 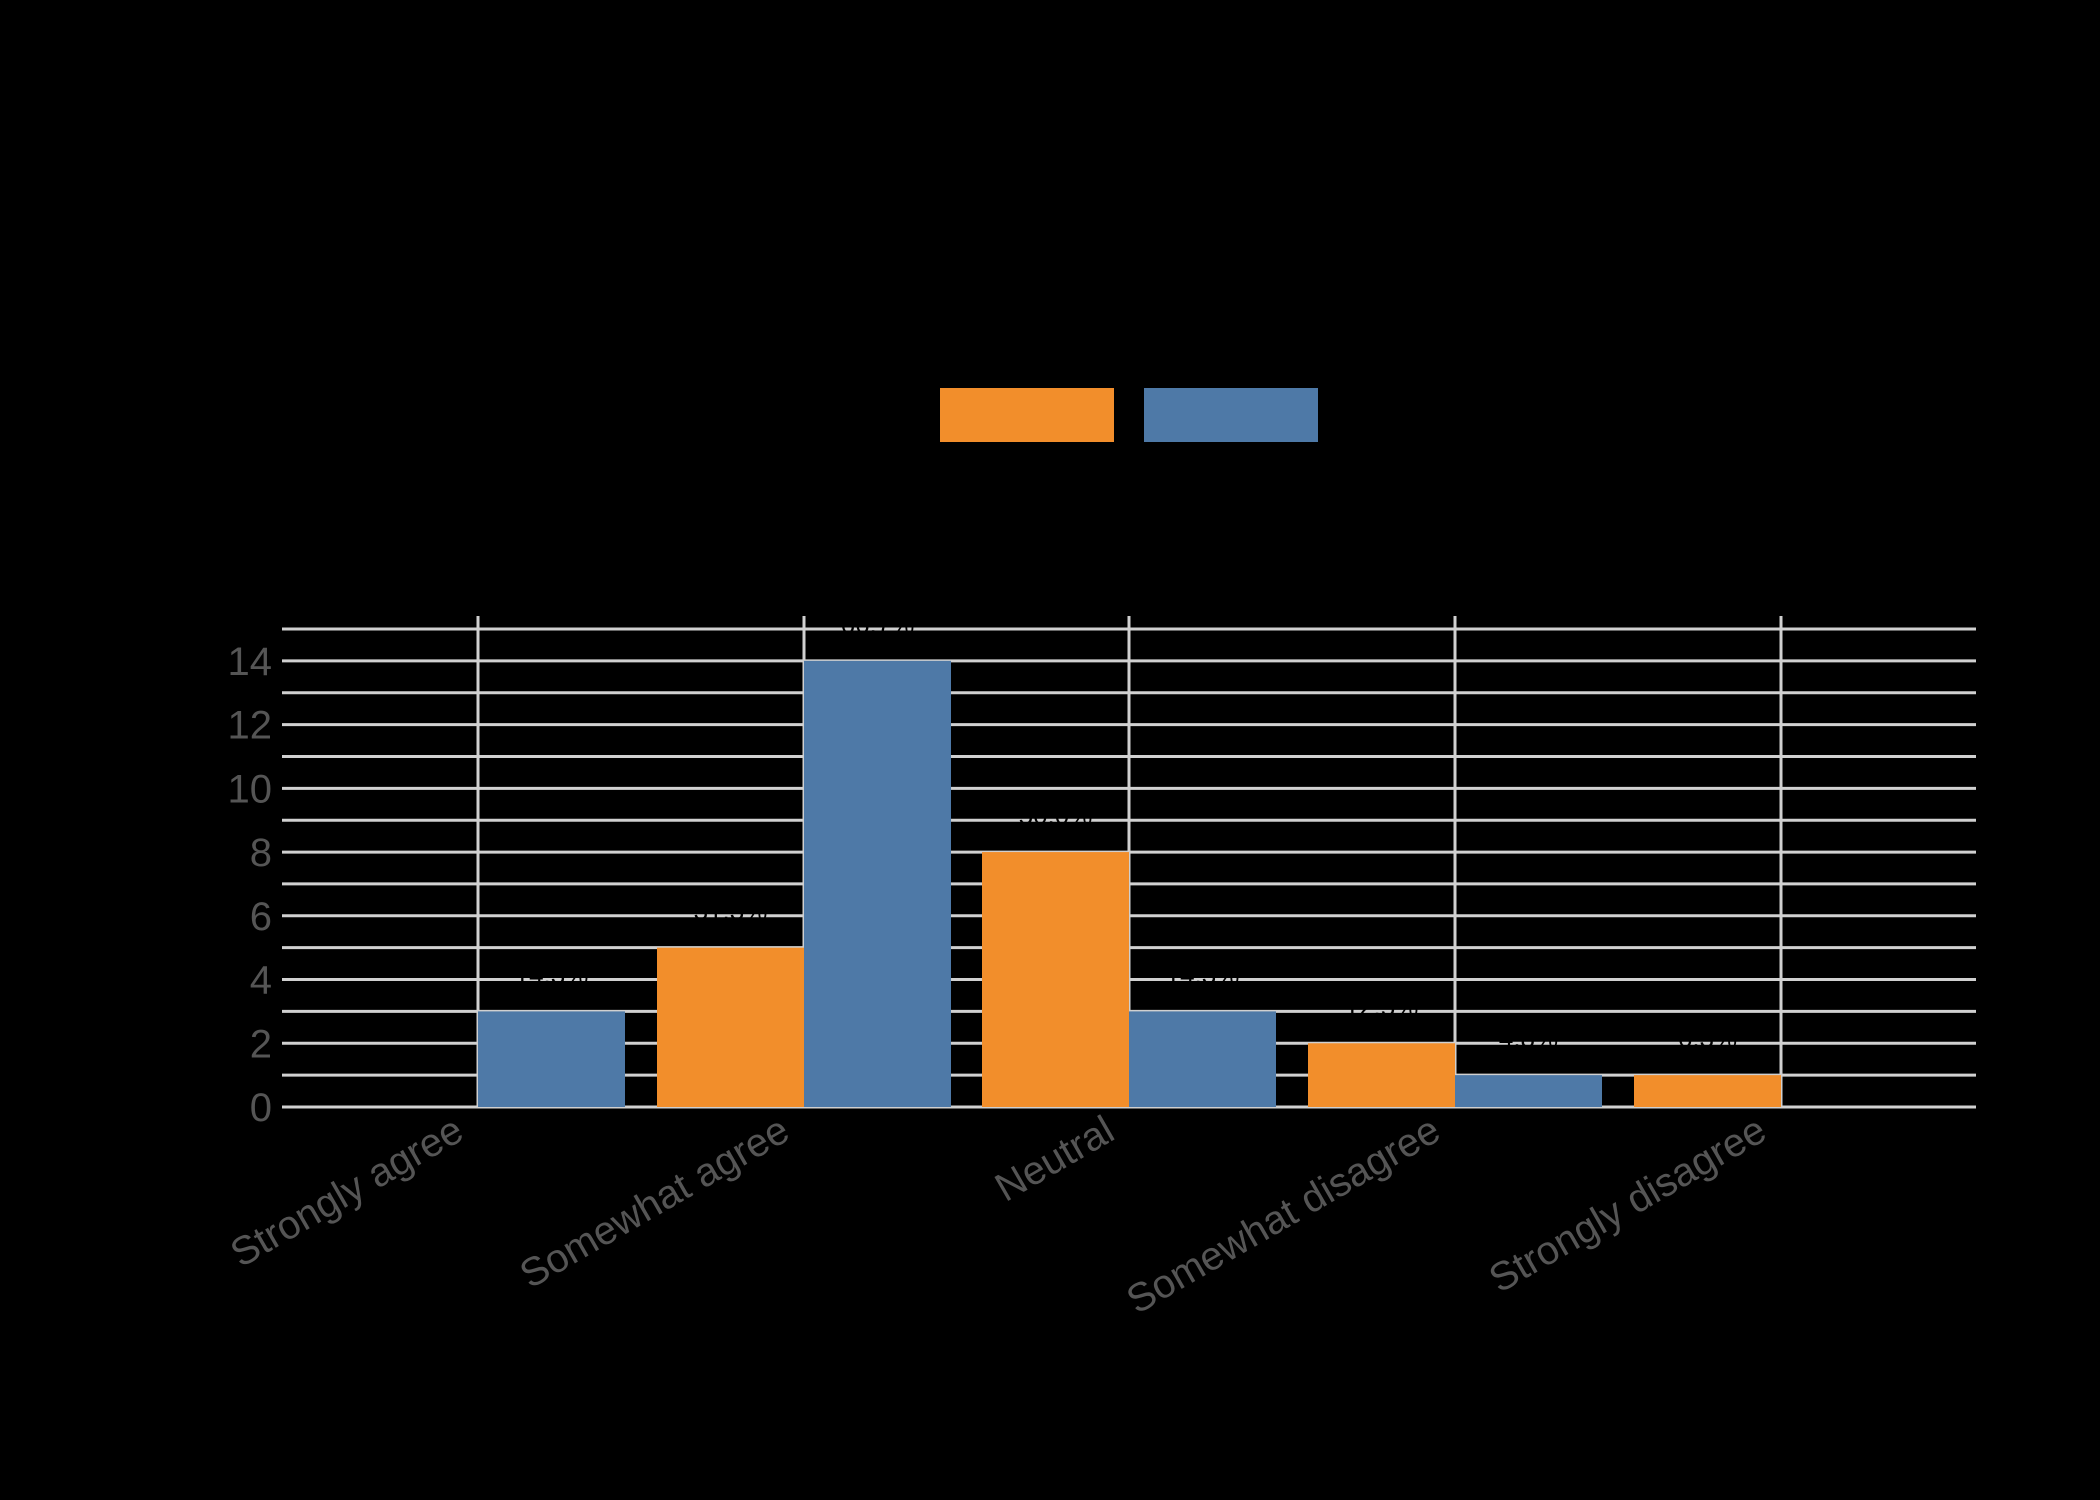 I want to click on y-tick-label: 10, so click(x=250, y=789).